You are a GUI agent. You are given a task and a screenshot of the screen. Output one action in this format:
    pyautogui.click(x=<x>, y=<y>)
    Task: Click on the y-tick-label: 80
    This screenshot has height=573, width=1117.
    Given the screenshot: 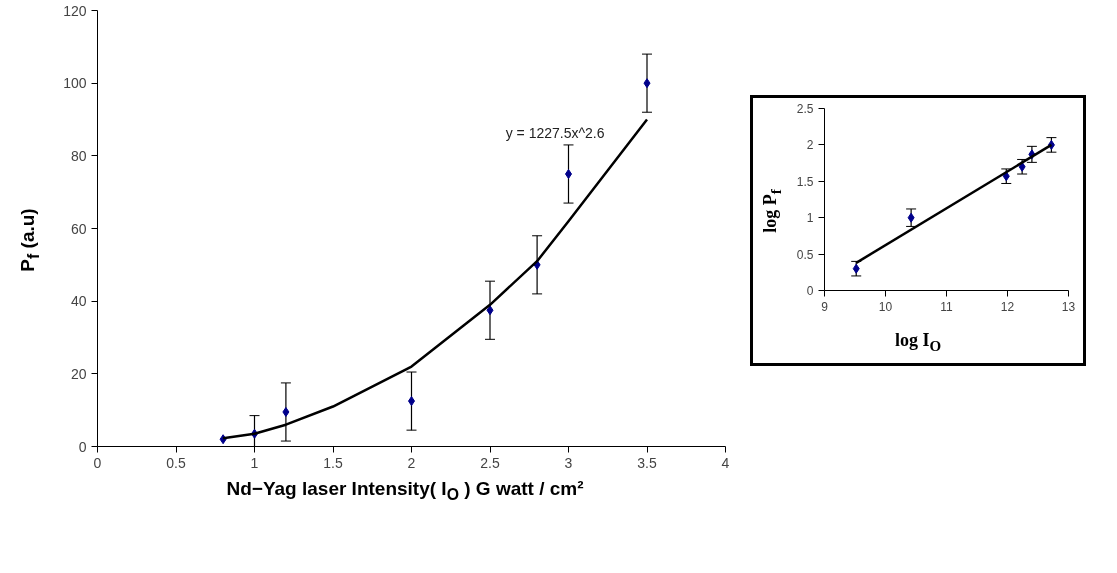 What is the action you would take?
    pyautogui.click(x=78, y=155)
    